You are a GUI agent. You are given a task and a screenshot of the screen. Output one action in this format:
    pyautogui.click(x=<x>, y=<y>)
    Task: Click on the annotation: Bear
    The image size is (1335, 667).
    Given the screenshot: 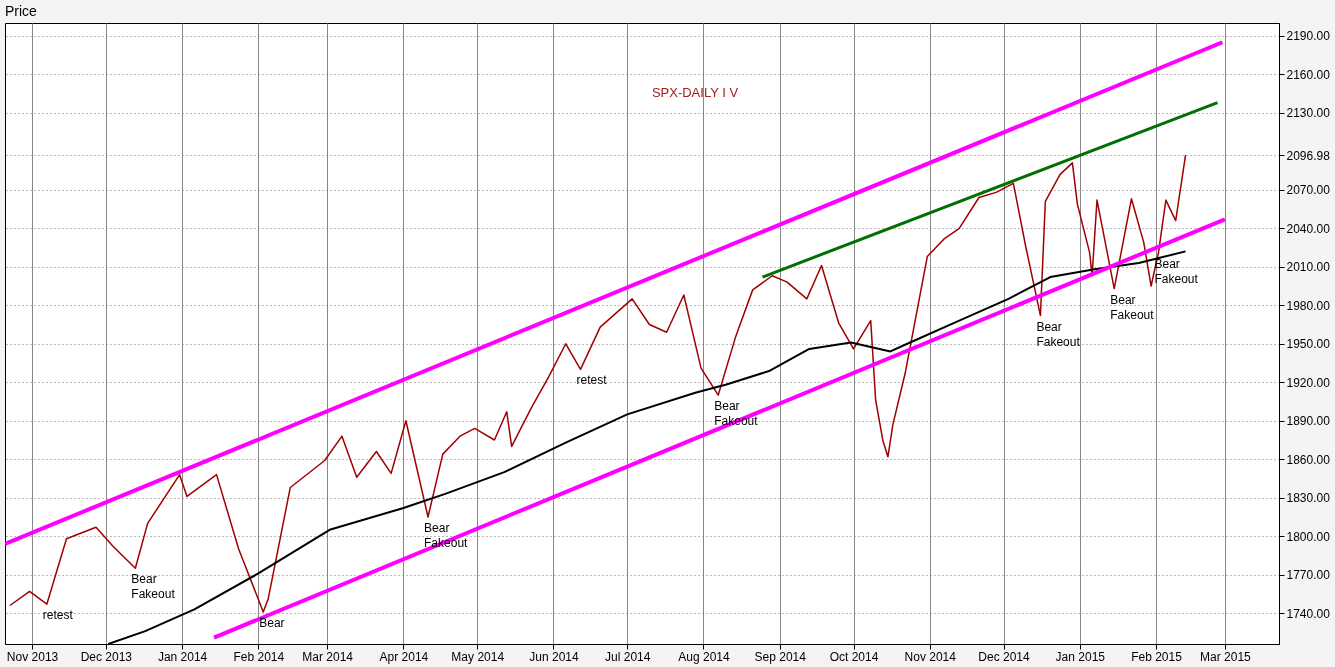 What is the action you would take?
    pyautogui.click(x=272, y=622)
    